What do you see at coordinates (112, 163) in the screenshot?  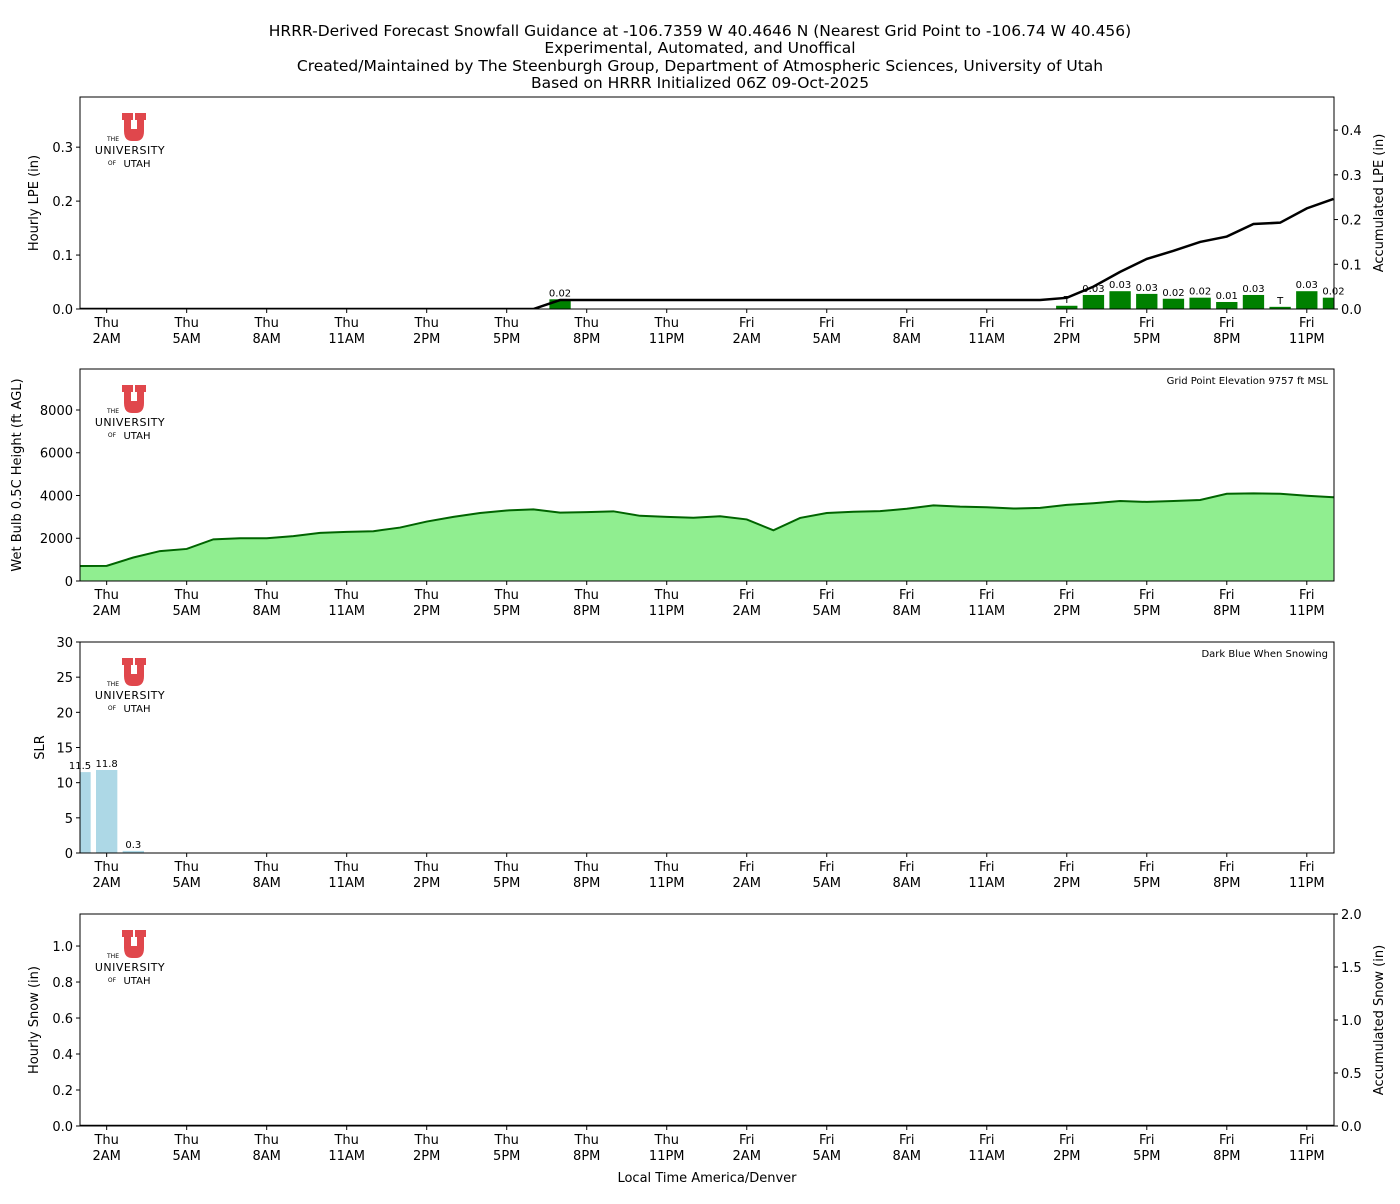 I see `logo-of: OF` at bounding box center [112, 163].